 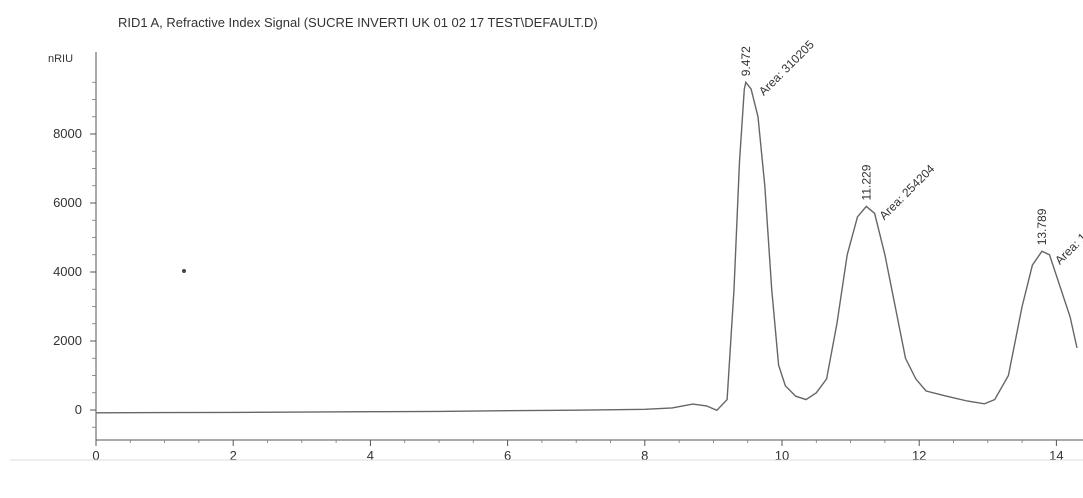 I want to click on x-tick-label: 8, so click(x=644, y=455).